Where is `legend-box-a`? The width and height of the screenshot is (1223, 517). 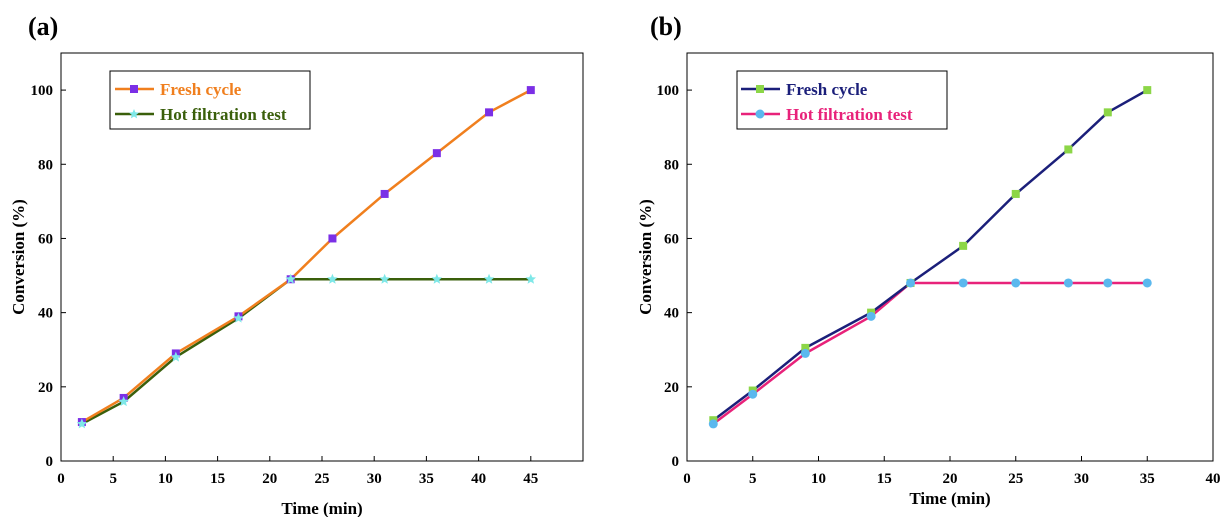 legend-box-a is located at coordinates (210, 100).